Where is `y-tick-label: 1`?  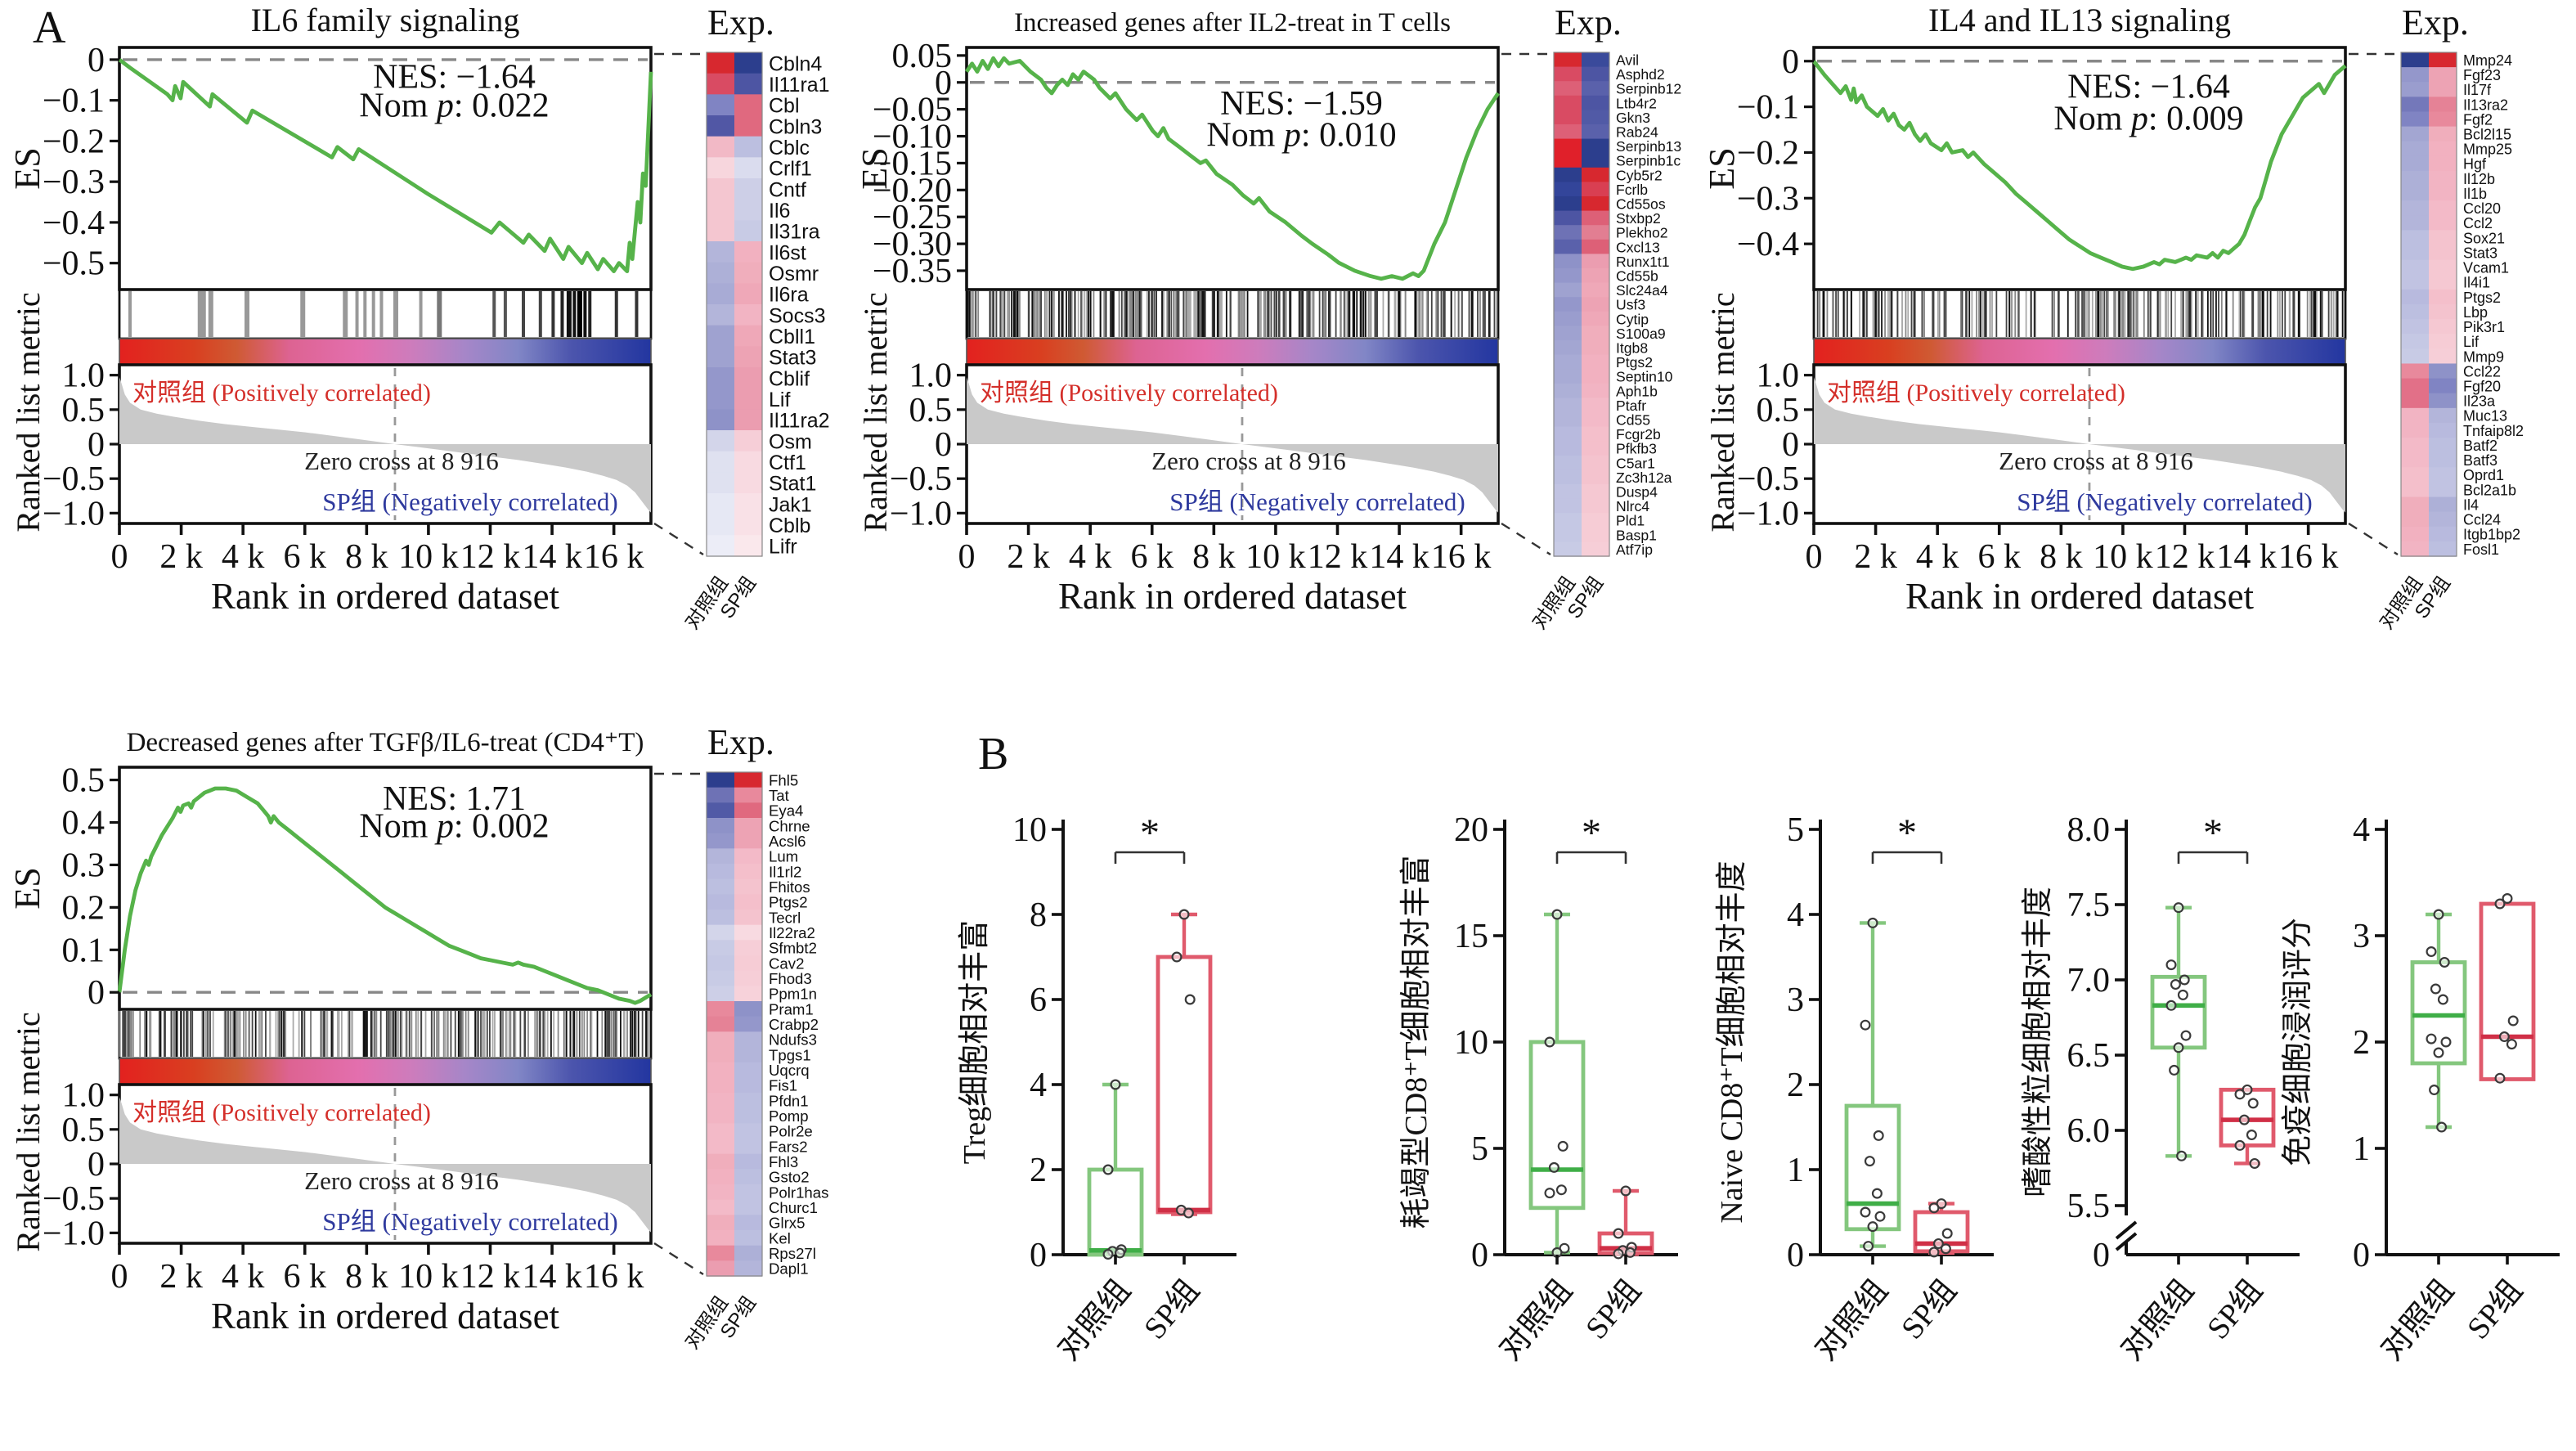 y-tick-label: 1 is located at coordinates (2361, 1149).